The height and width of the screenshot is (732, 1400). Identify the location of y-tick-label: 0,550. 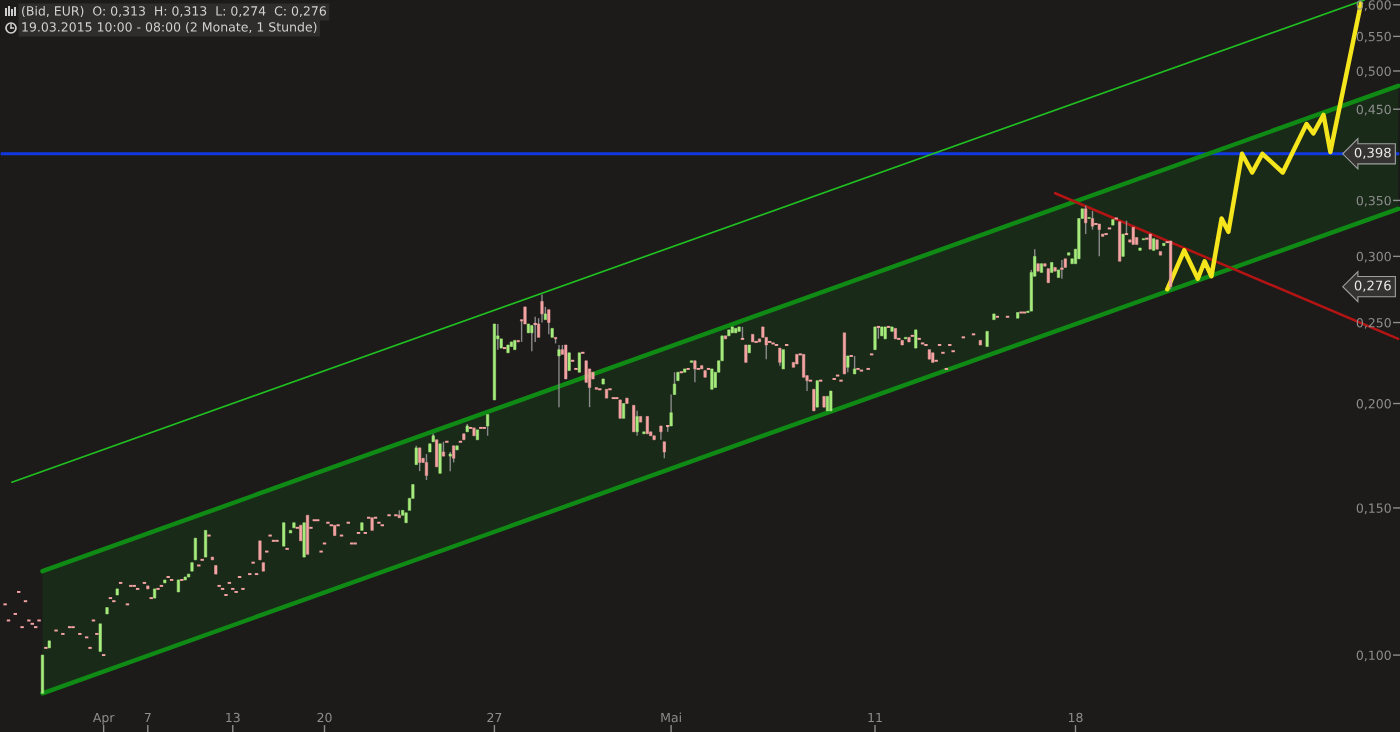
(1373, 37).